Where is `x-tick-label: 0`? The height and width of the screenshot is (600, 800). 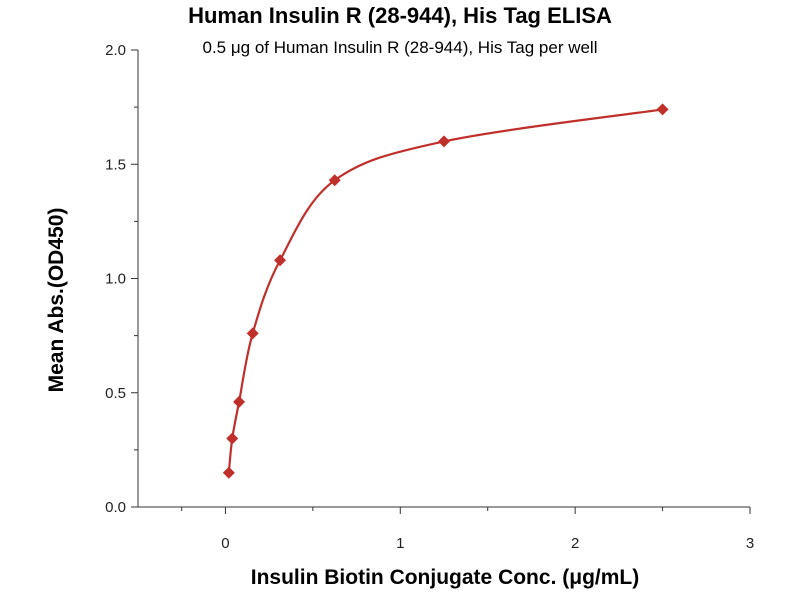
x-tick-label: 0 is located at coordinates (225, 543).